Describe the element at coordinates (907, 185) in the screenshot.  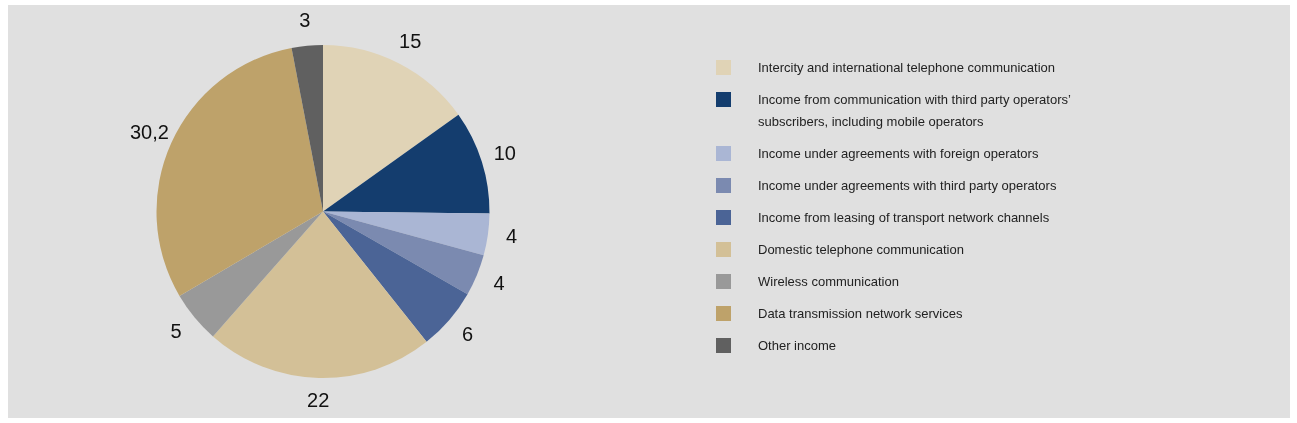
I see `legend-label: Income under agreements with third party operators` at that location.